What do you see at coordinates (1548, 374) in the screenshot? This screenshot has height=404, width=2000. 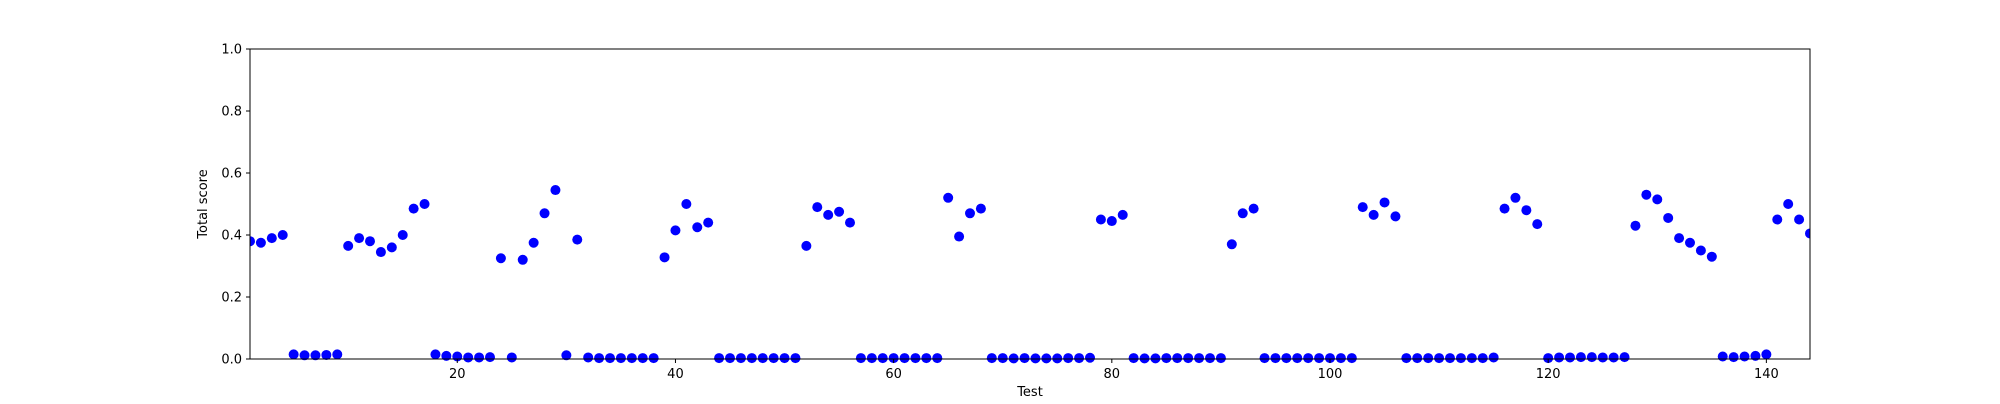 I see `x-tick-label: 120` at bounding box center [1548, 374].